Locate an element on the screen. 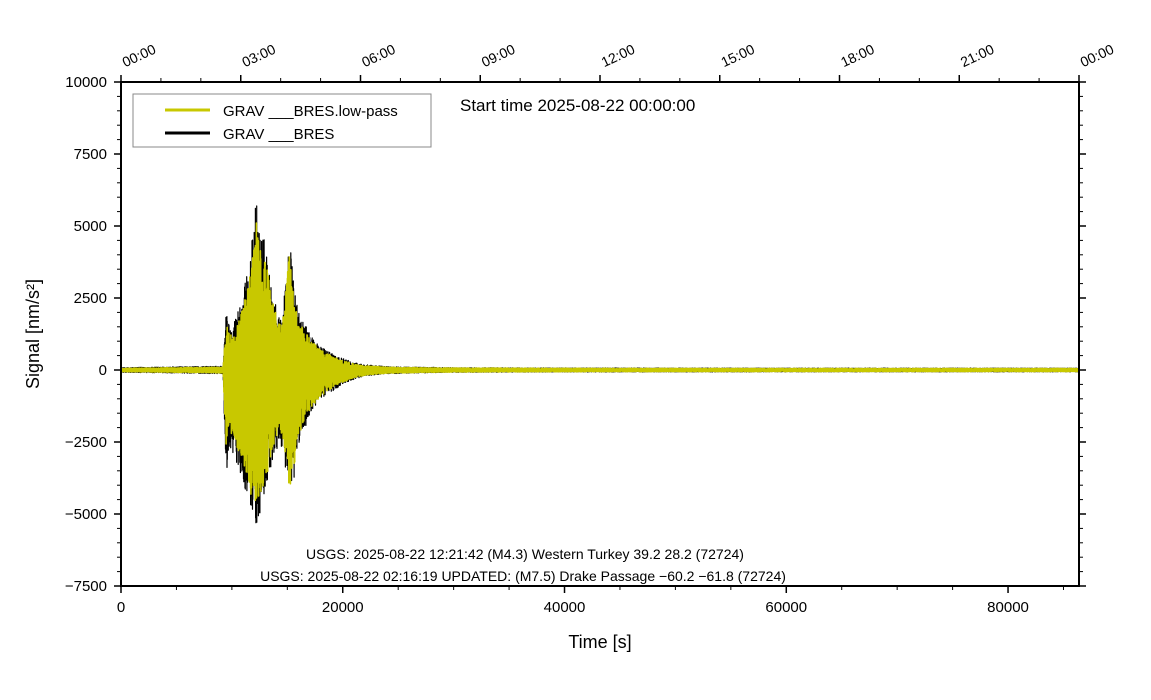 The width and height of the screenshot is (1151, 700). x-axis-ticks: 0 20000 40000 60000 80000 is located at coordinates (590, 601).